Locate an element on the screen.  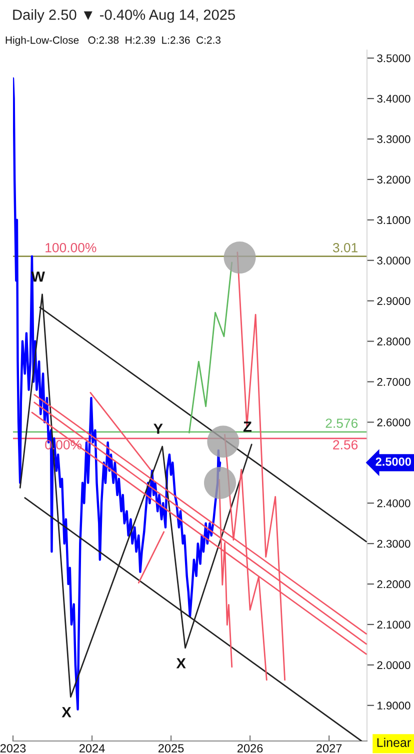
y-tick-label: 3.2000 is located at coordinates (393, 180).